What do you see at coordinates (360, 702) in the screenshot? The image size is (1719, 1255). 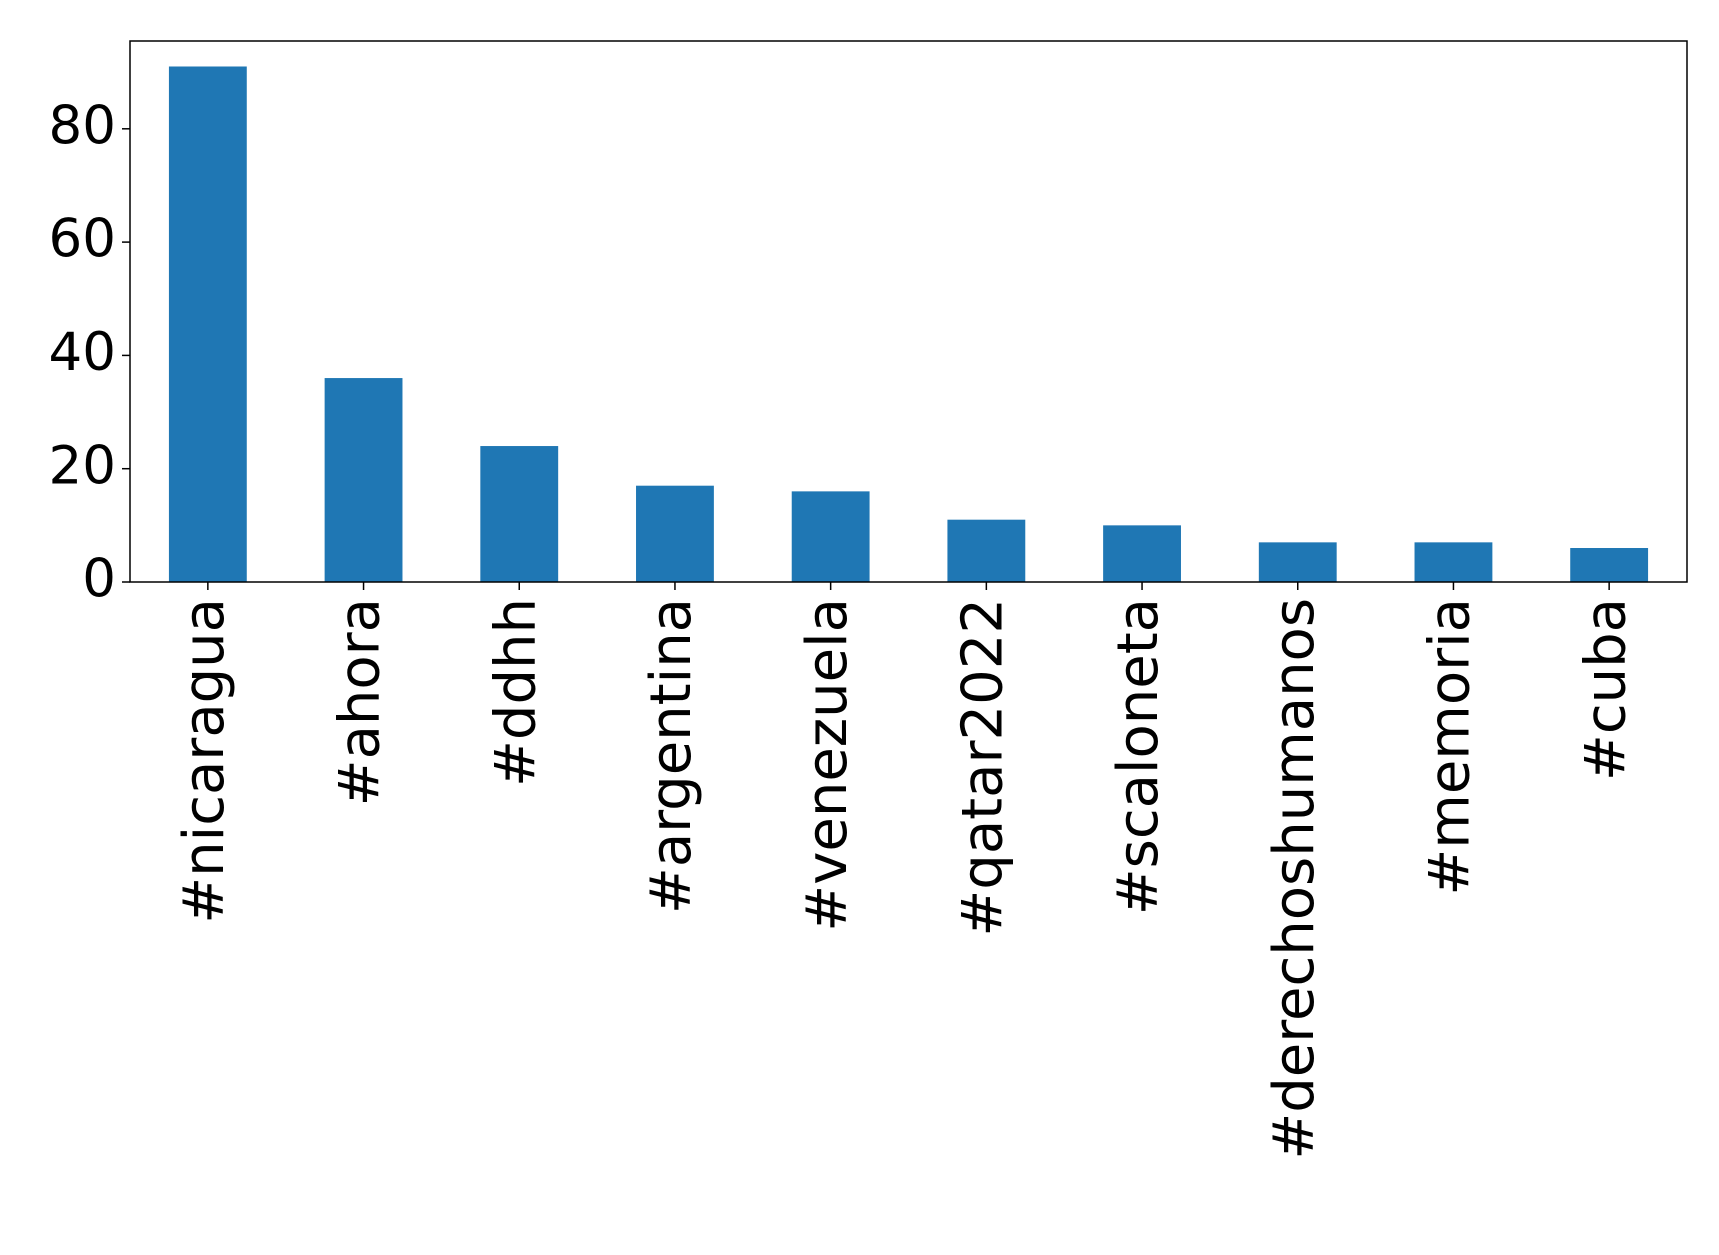 I see `x-tick-label: #ahora` at bounding box center [360, 702].